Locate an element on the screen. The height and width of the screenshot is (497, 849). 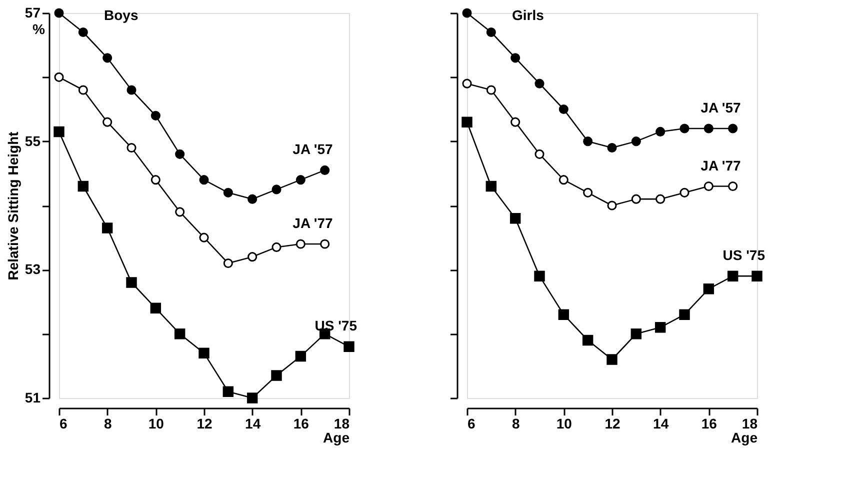
y-tick-label: 51 is located at coordinates (32, 398).